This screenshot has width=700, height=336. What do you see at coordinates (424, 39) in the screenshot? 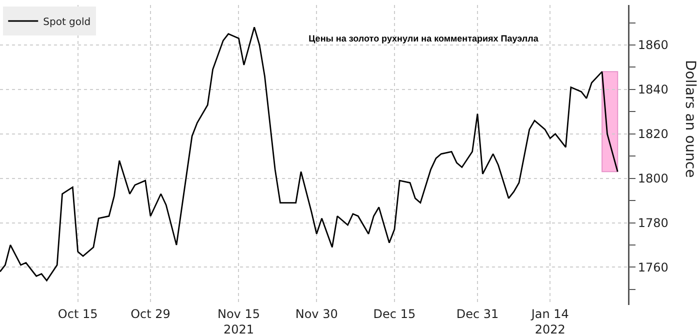
I see `text: Цены на золото рухнули на комментариях Пауэлла` at bounding box center [424, 39].